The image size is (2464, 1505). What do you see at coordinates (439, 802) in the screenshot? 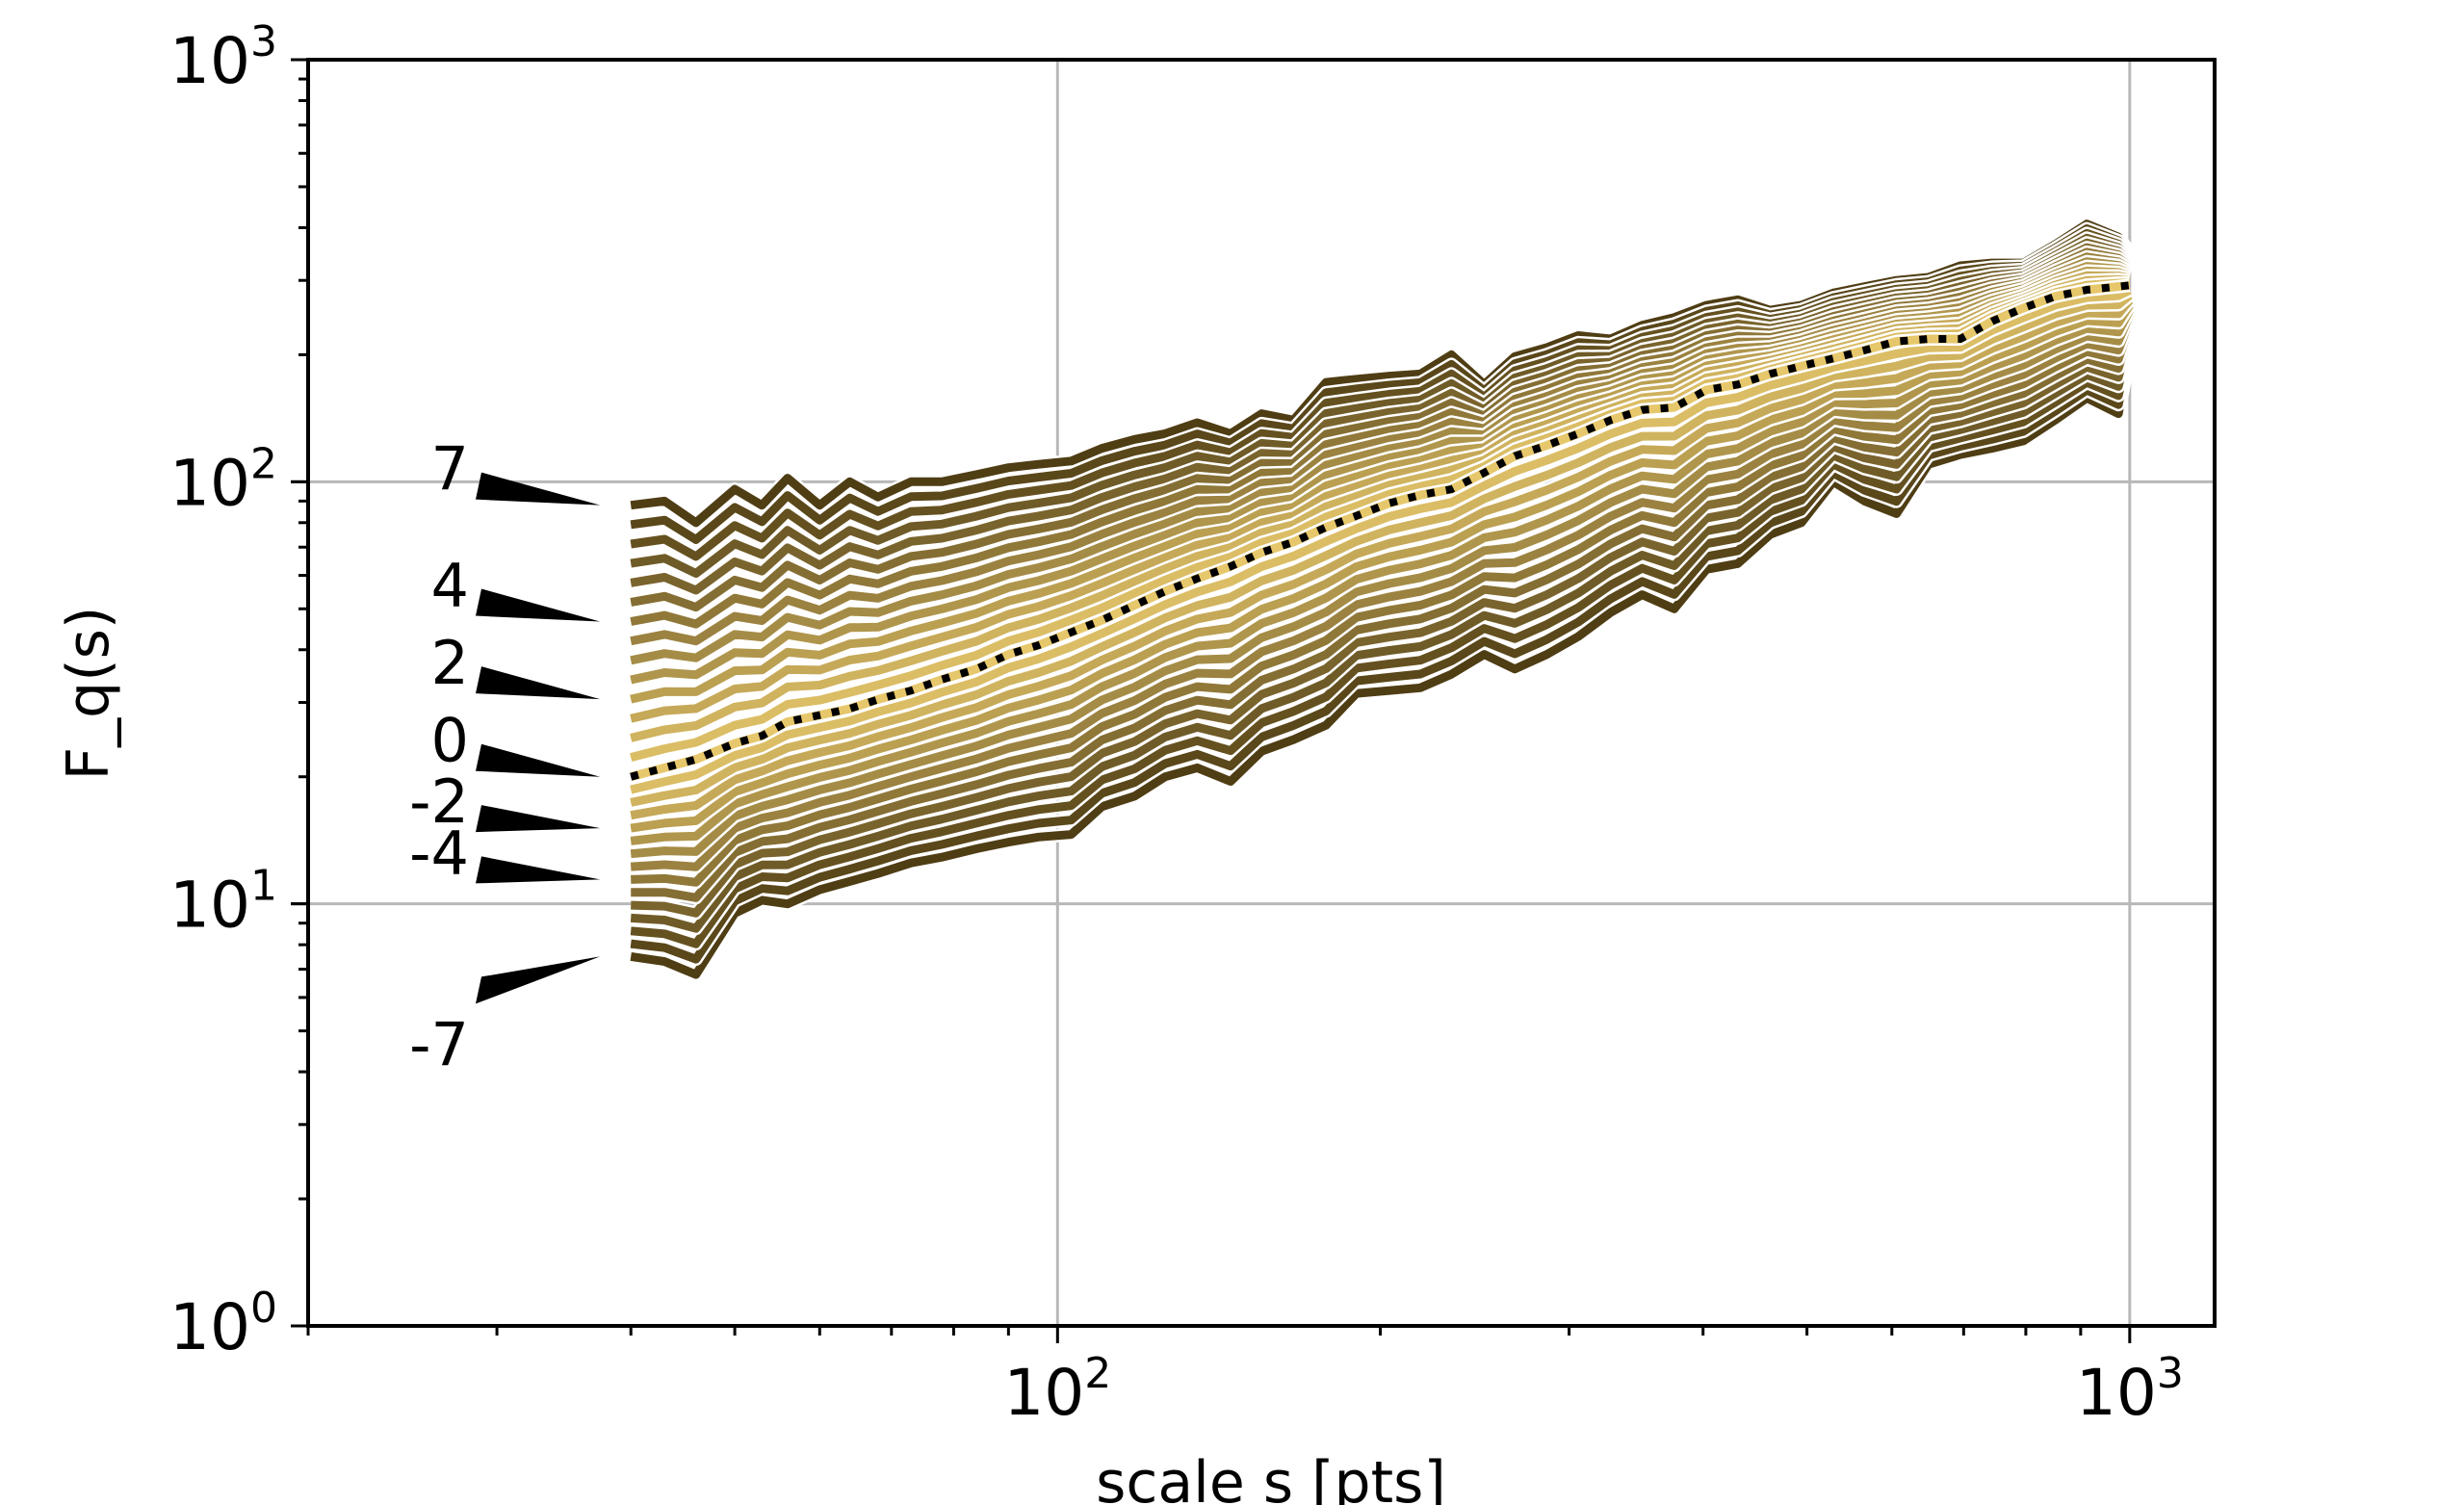
I see `q-label: -2` at bounding box center [439, 802].